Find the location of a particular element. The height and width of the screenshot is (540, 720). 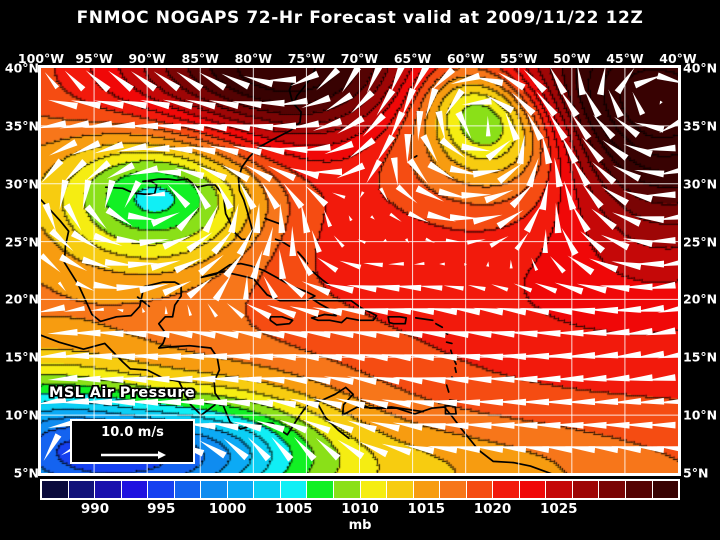

lon-tick-label: 75°W is located at coordinates (306, 58).